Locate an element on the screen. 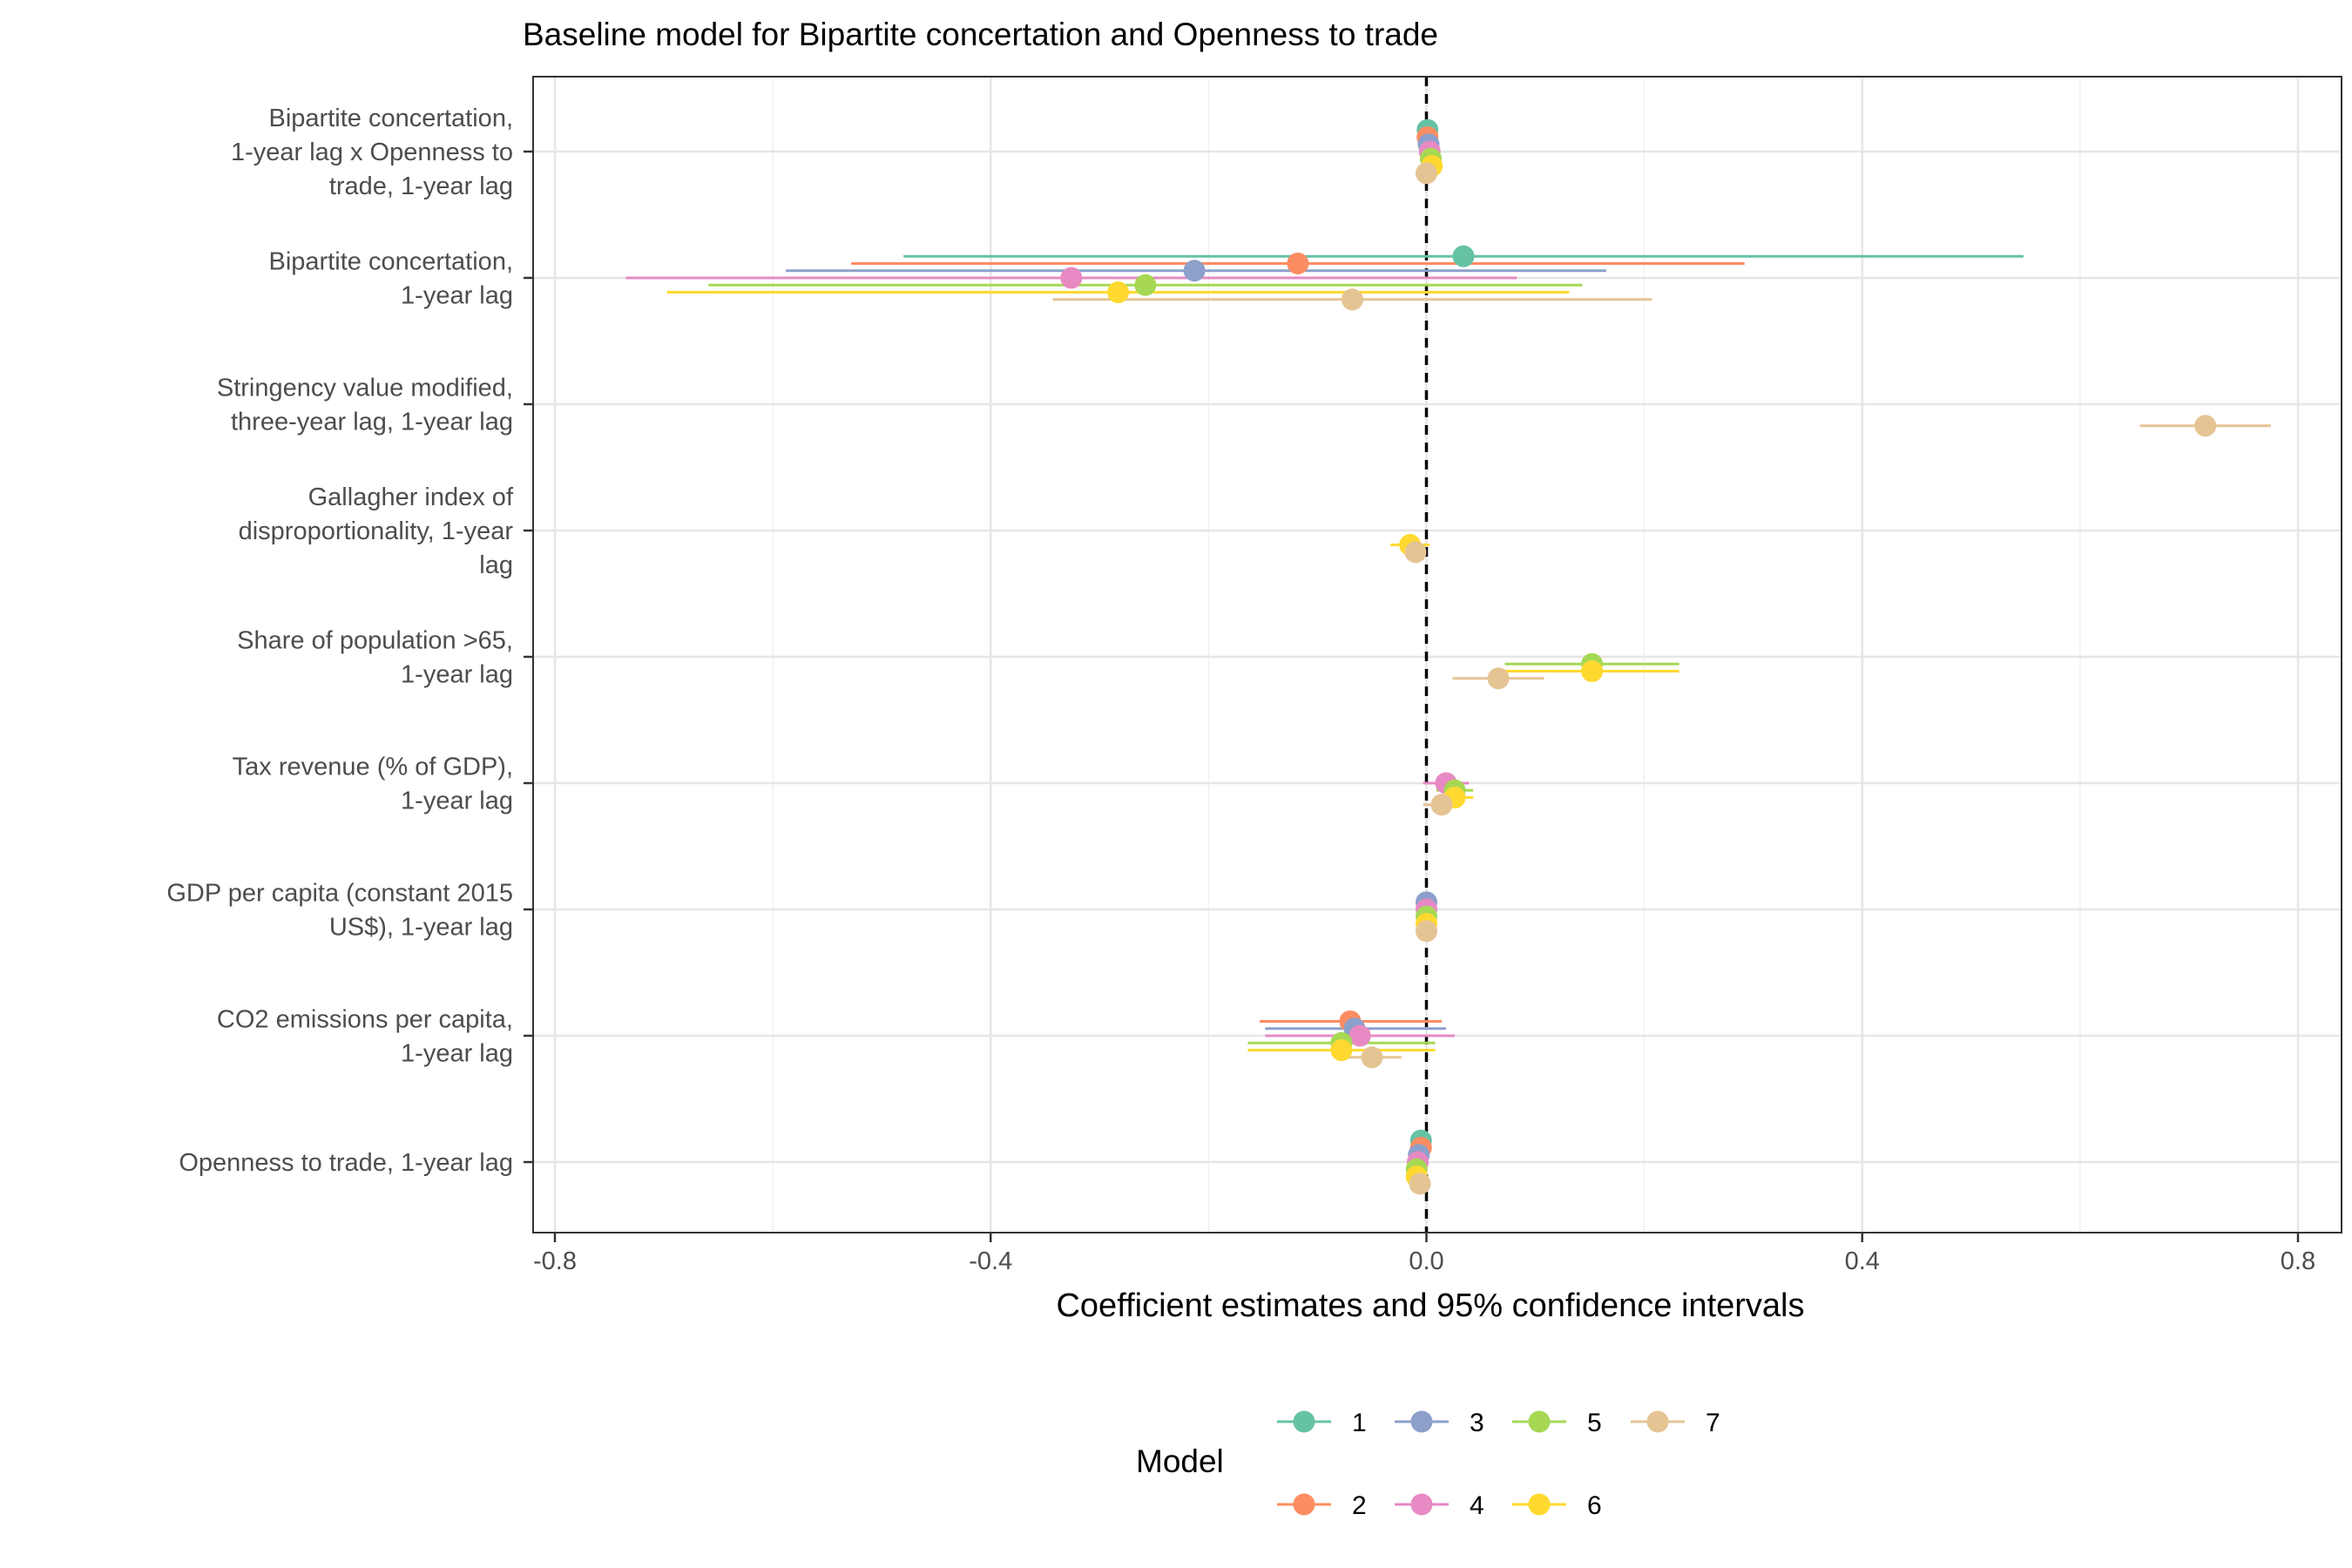 Image resolution: width=2352 pixels, height=1568 pixels. series-3-point is located at coordinates (1194, 271).